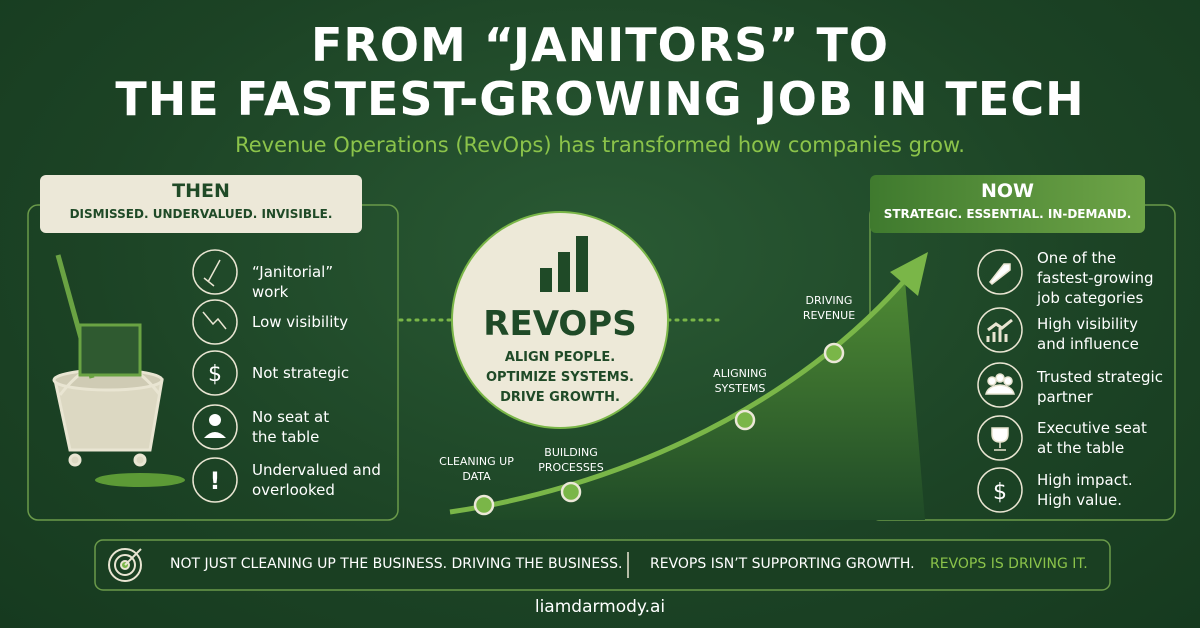 The image size is (1200, 628). Describe the element at coordinates (1009, 564) in the screenshot. I see `banner-highlight: REVOPS IS DRIVING IT.` at that location.